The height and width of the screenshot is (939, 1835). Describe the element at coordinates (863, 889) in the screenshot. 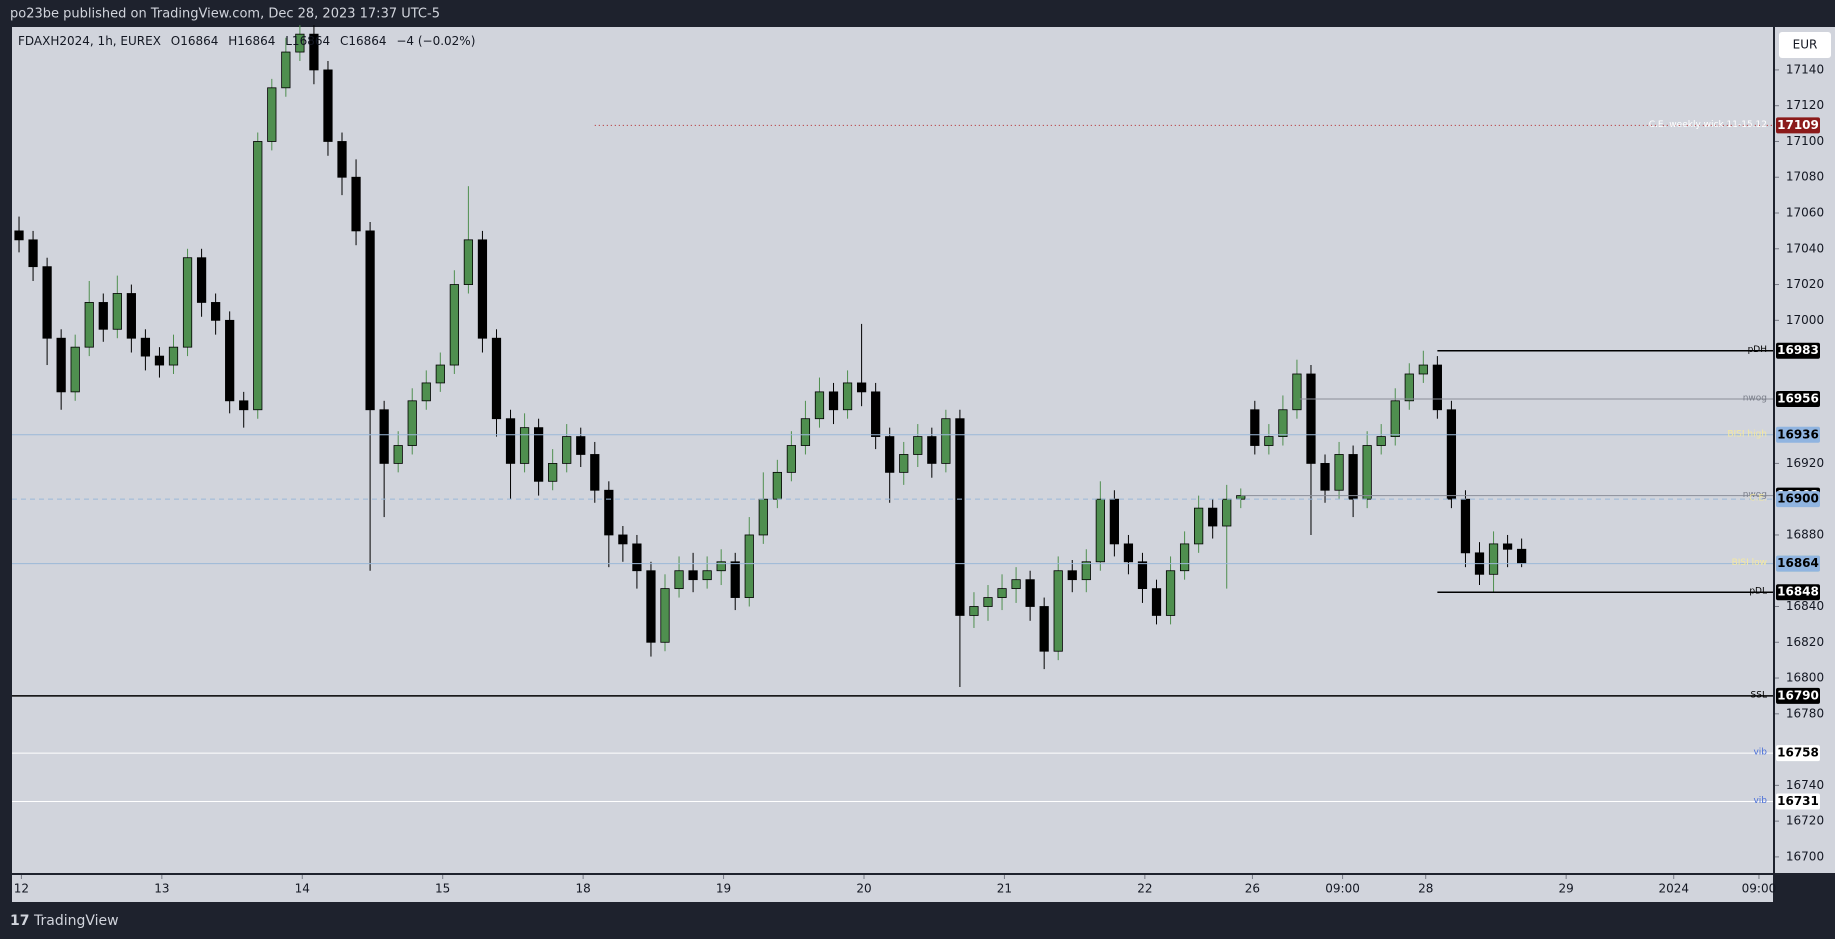

I see `x-tick-label: 20` at that location.